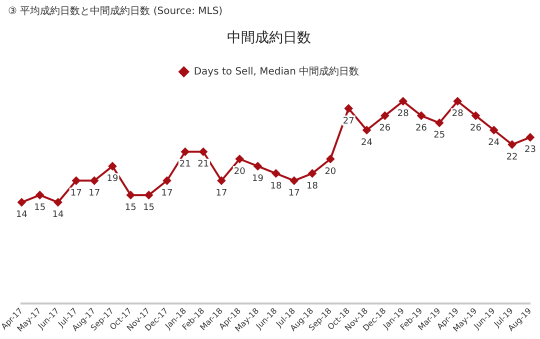  Describe the element at coordinates (115, 11) in the screenshot. I see `text: ③ 平均成約日数と中間成約日数 (Source: MLS)` at that location.